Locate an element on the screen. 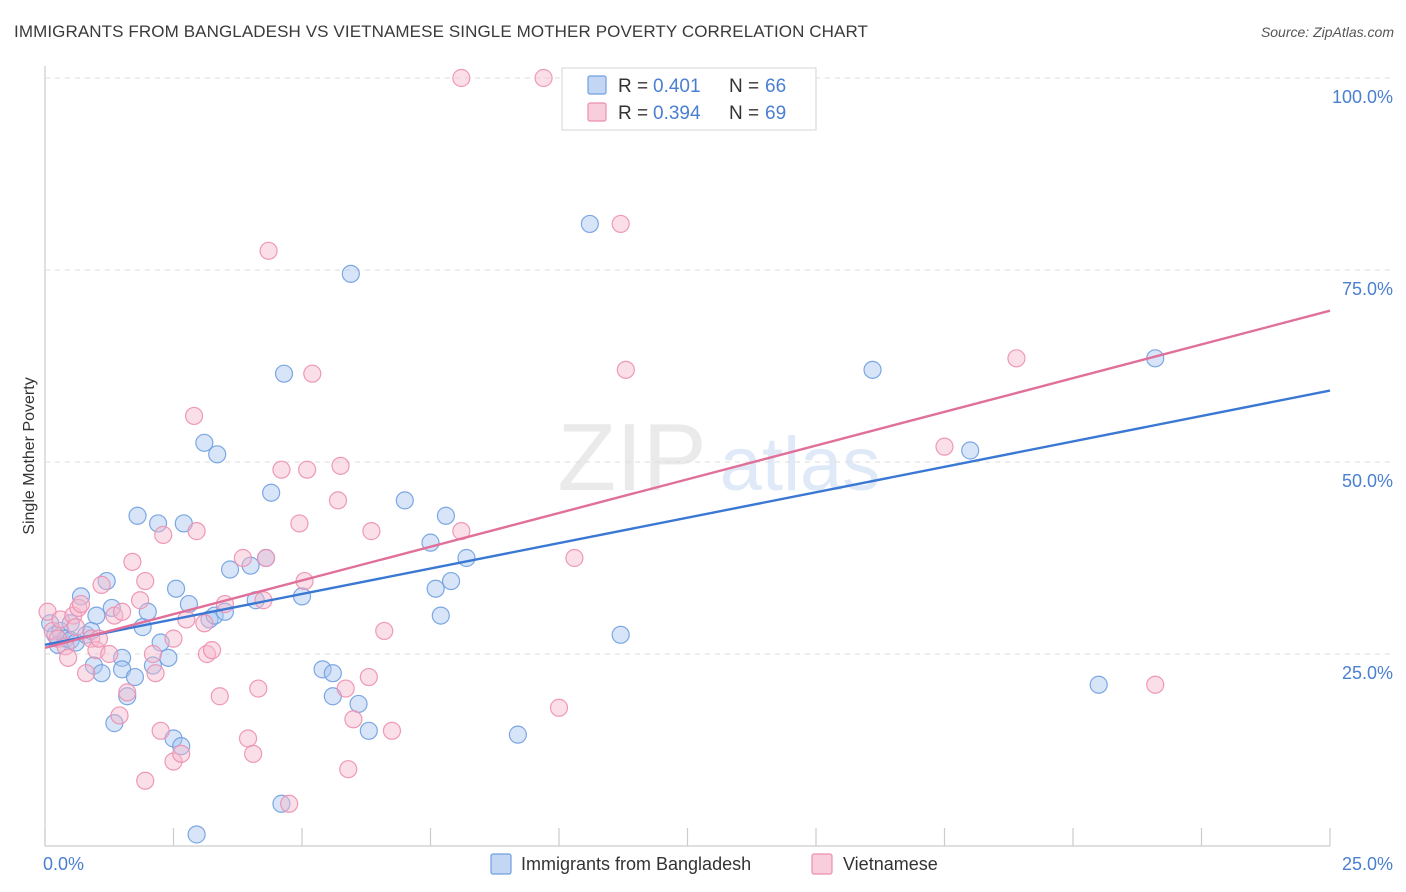 The image size is (1406, 892). source-label: Source: ZipAtlas.com is located at coordinates (1327, 32).